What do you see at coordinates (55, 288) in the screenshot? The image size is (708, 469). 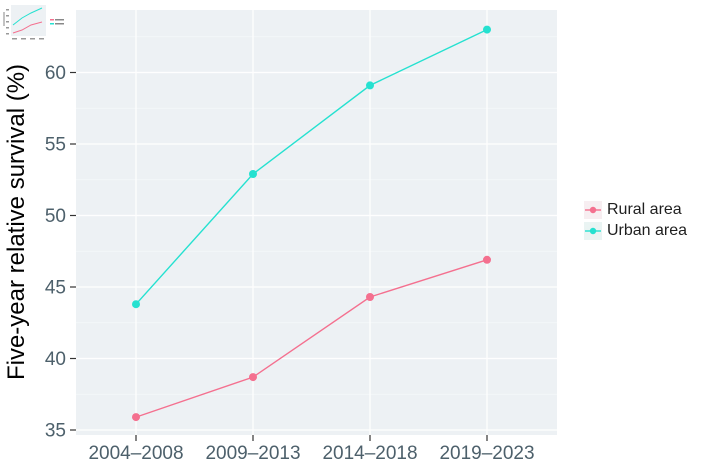 I see `y-tick-label: 45` at bounding box center [55, 288].